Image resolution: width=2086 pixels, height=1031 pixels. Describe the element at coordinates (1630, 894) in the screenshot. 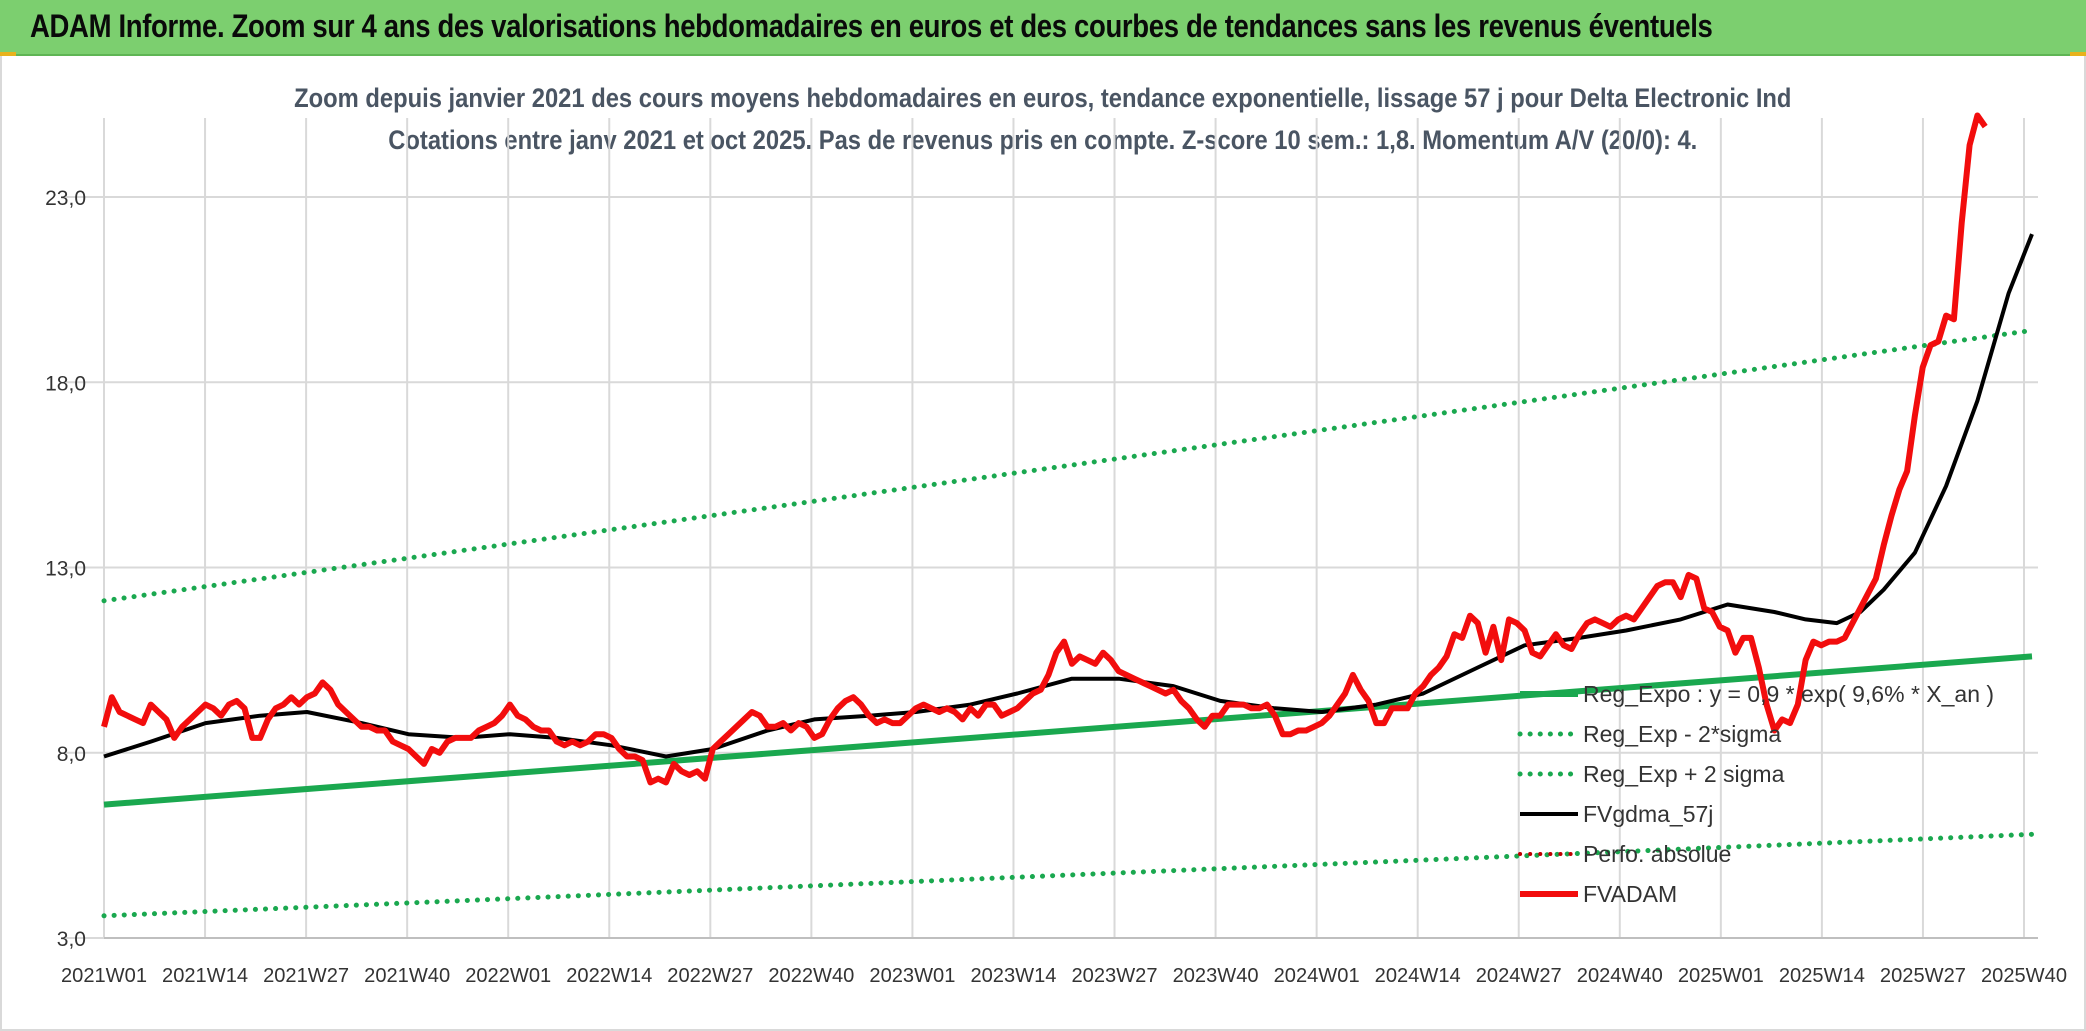

I see `legend-label-5: FVADAM` at that location.